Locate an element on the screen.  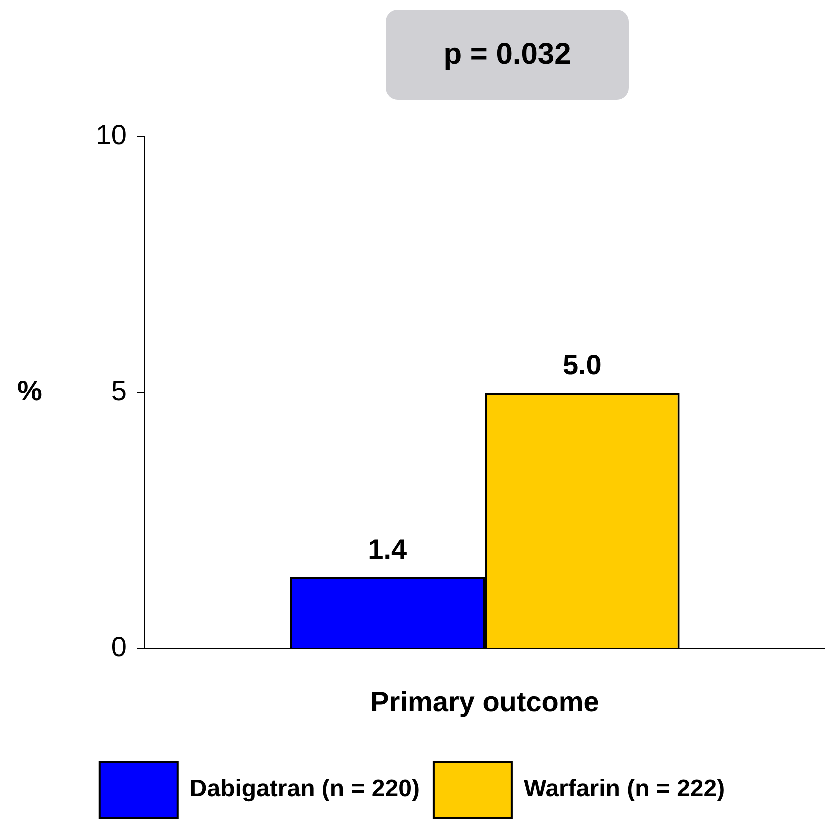
data-label: 5.0 is located at coordinates (582, 365).